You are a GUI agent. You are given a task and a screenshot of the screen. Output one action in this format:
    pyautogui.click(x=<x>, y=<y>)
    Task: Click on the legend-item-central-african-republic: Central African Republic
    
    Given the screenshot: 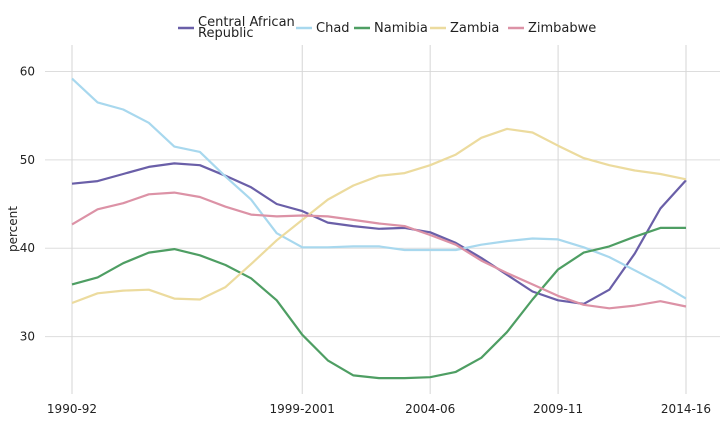 What is the action you would take?
    pyautogui.click(x=236, y=28)
    